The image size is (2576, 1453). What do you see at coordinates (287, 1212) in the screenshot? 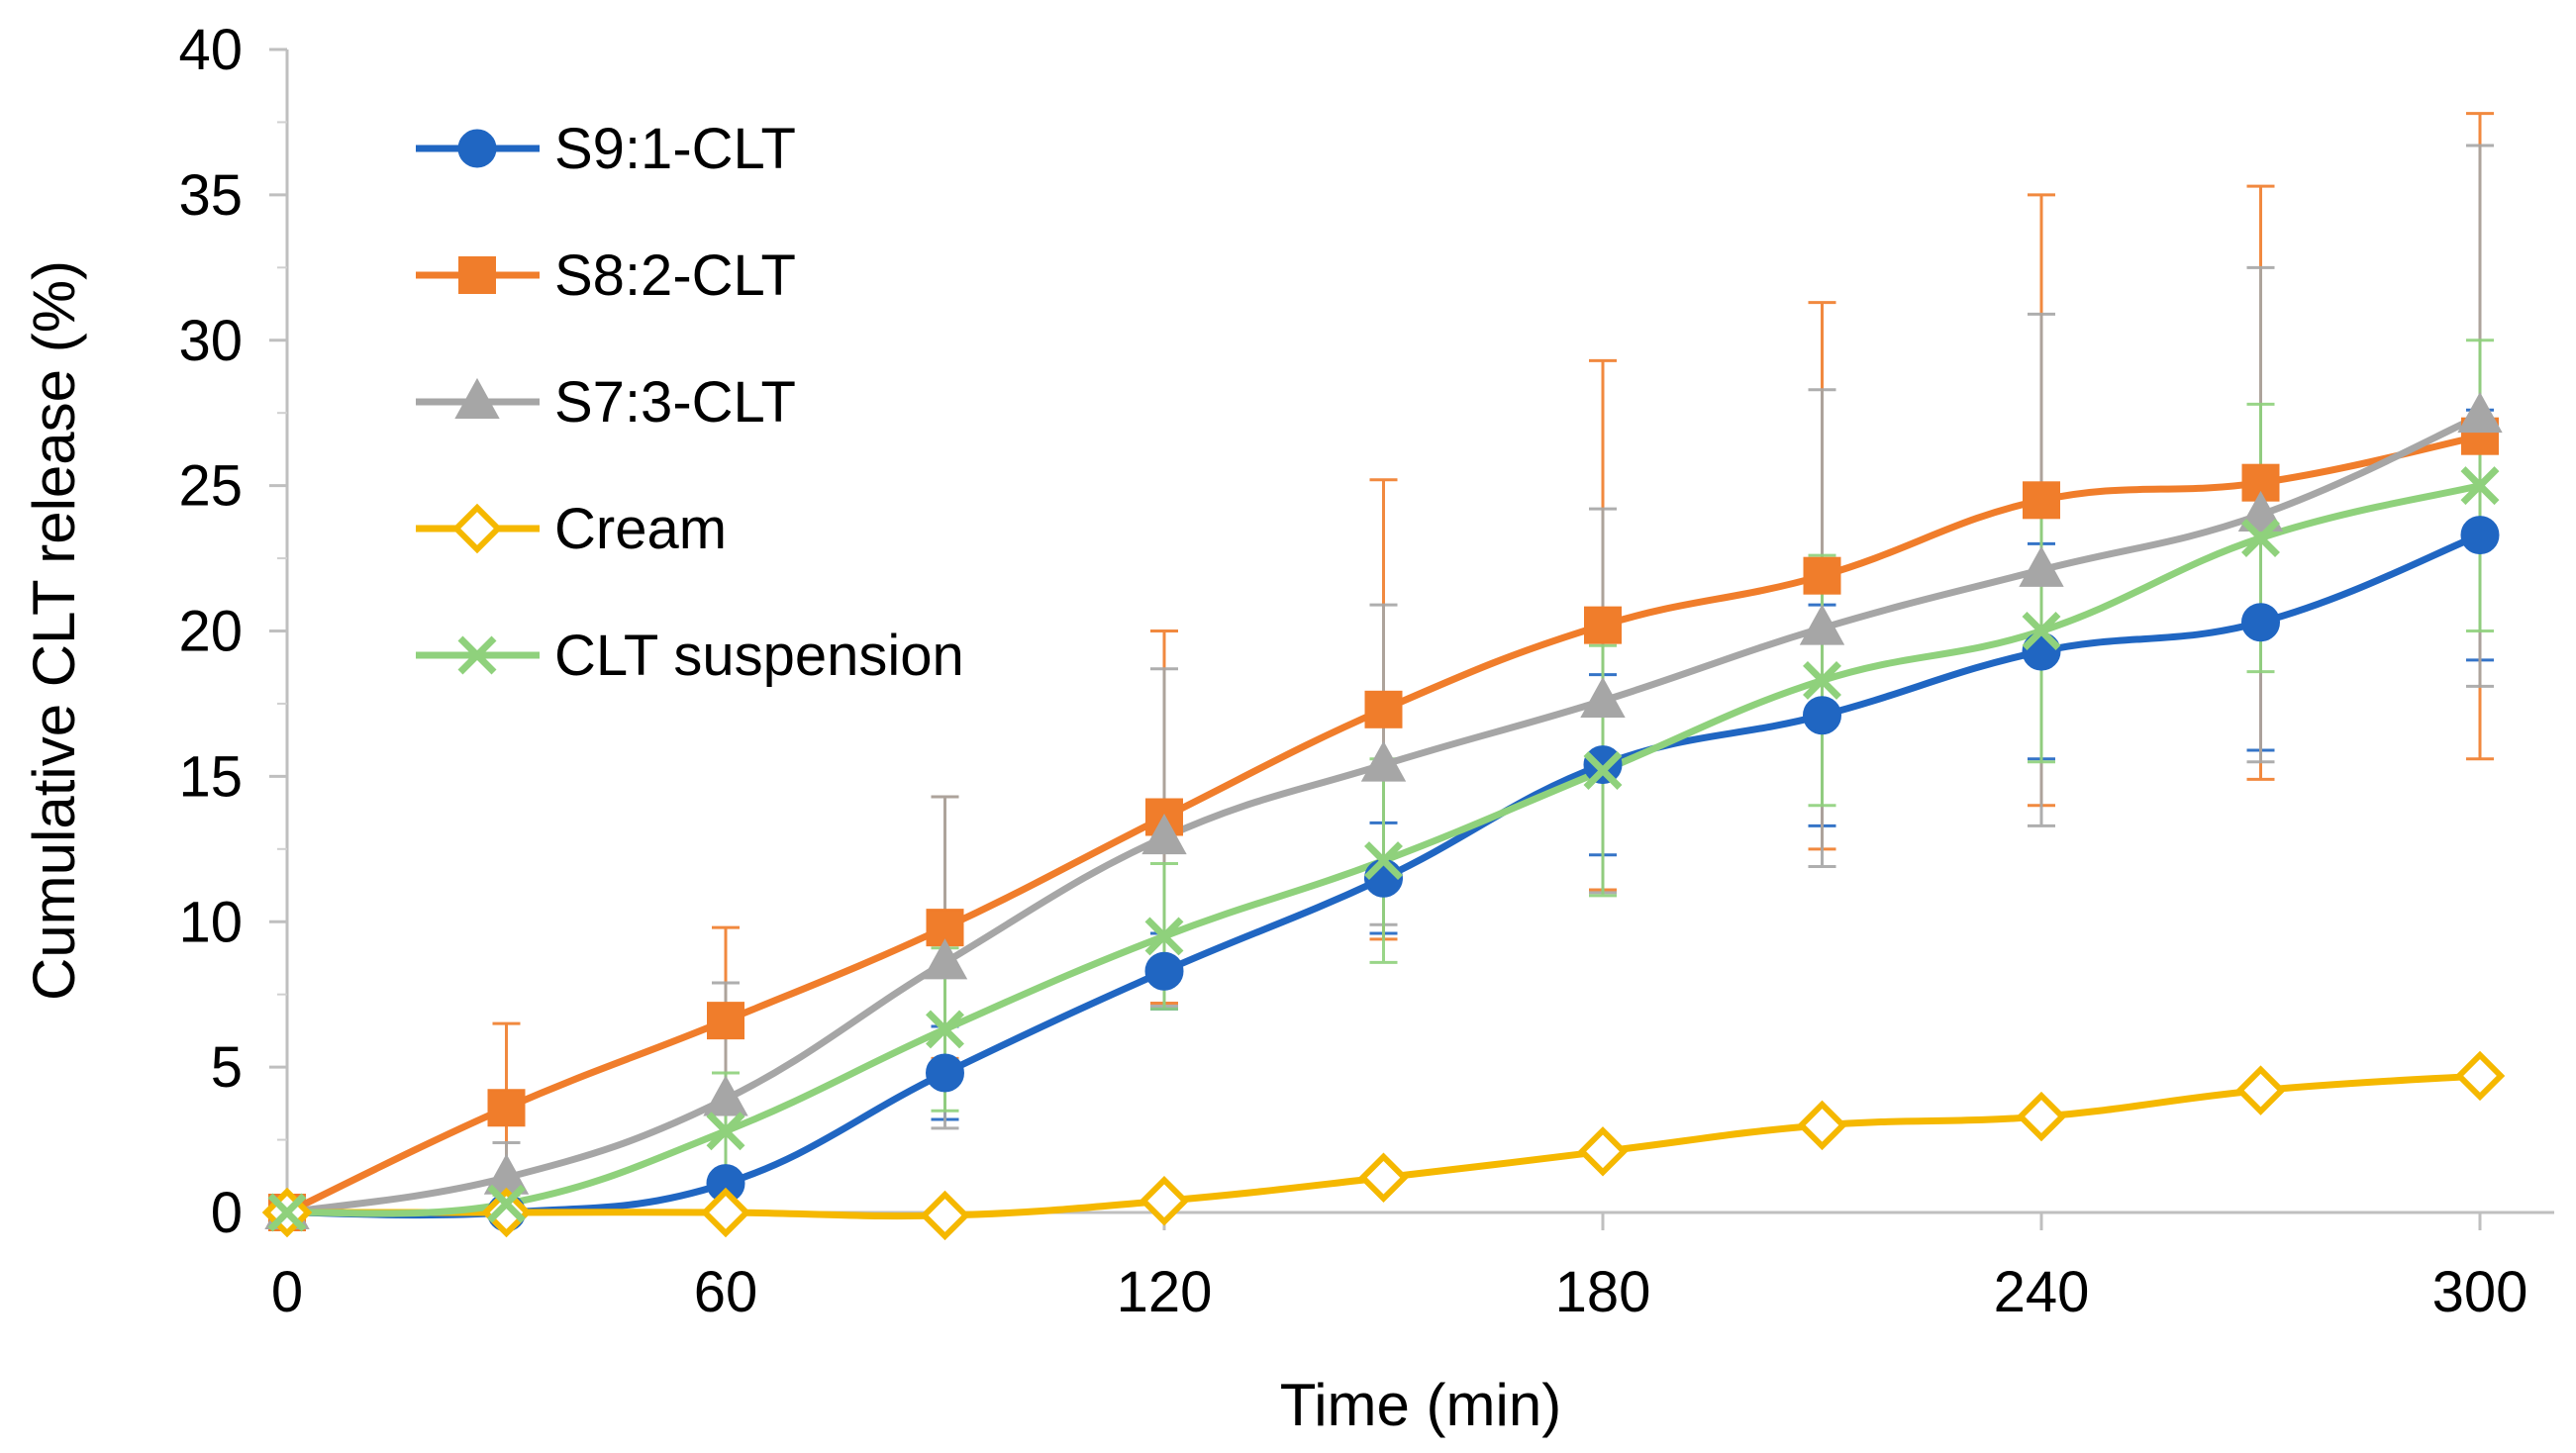
I see `marker-s4-p0-stroke-b` at bounding box center [287, 1212].